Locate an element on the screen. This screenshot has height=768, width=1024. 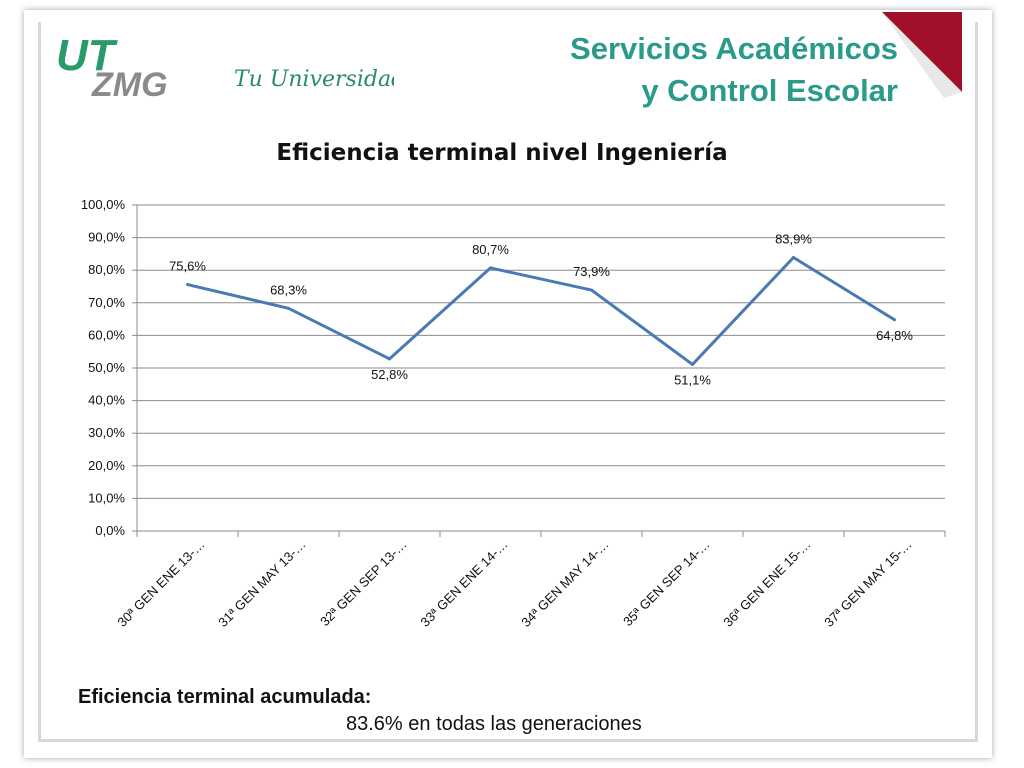
page-title-line1: Servicios Académicos is located at coordinates (734, 48).